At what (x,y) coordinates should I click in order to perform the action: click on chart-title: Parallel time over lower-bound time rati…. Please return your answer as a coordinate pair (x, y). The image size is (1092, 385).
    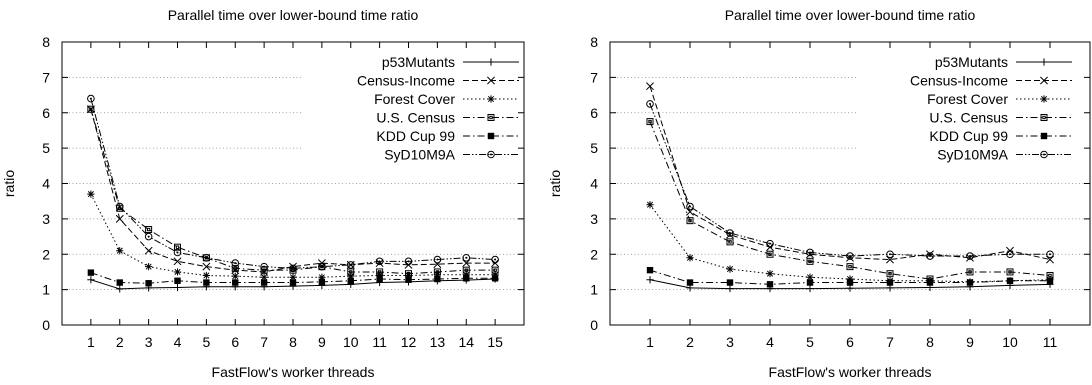
    Looking at the image, I should click on (850, 15).